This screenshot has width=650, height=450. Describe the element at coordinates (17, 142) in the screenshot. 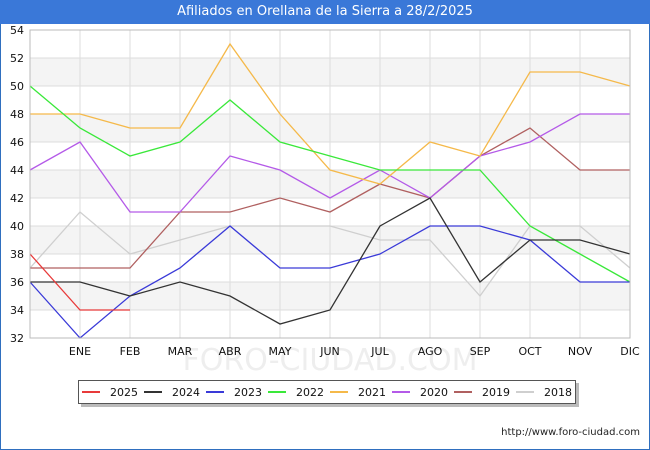

I see `y-tick-label: 46` at that location.